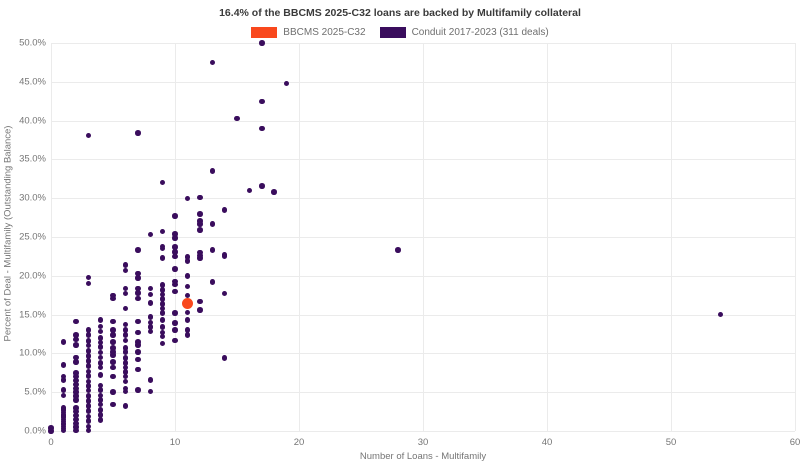 Image resolution: width=800 pixels, height=467 pixels. I want to click on y-tick-label: 25.0%, so click(32, 237).